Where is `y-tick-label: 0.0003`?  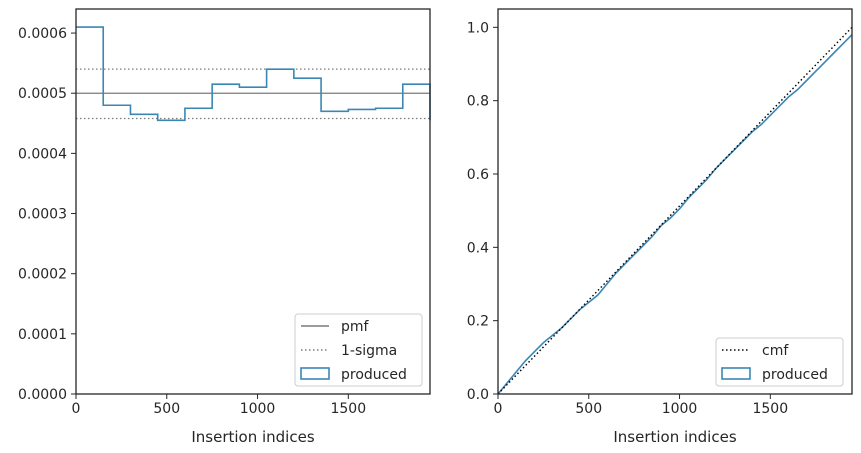
y-tick-label: 0.0003 is located at coordinates (42, 215).